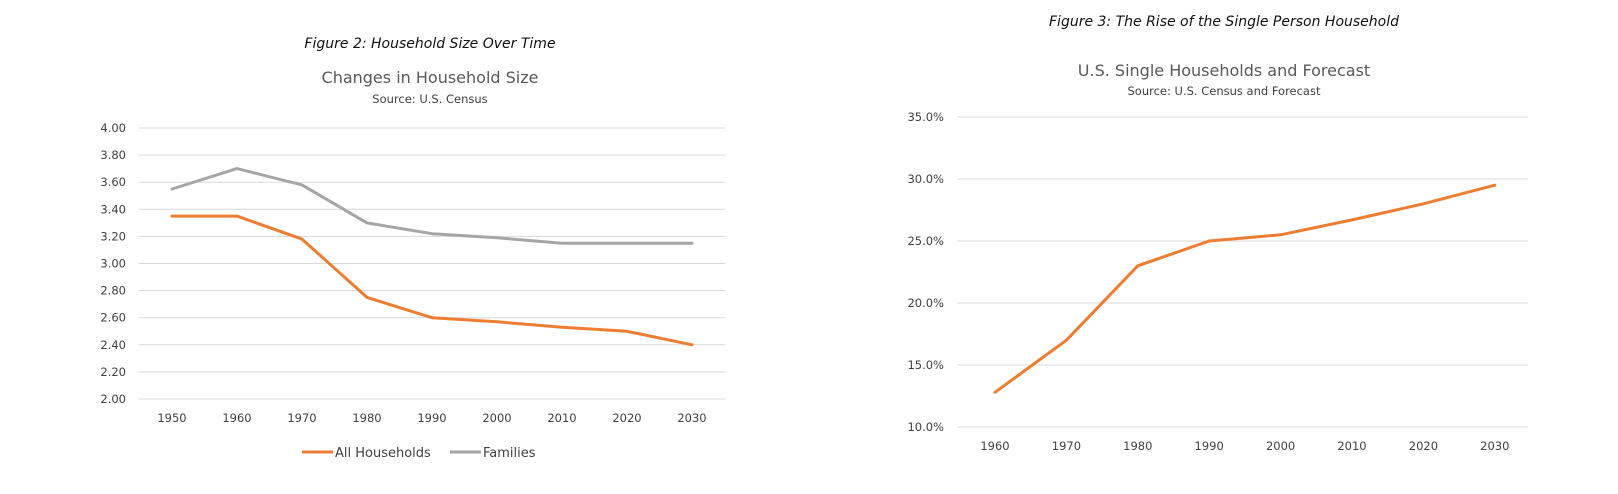 The image size is (1618, 494). I want to click on figure-2-x-axis: 1950 1960 1970 1980 1990 2000 2010 2020 2030, so click(431, 418).